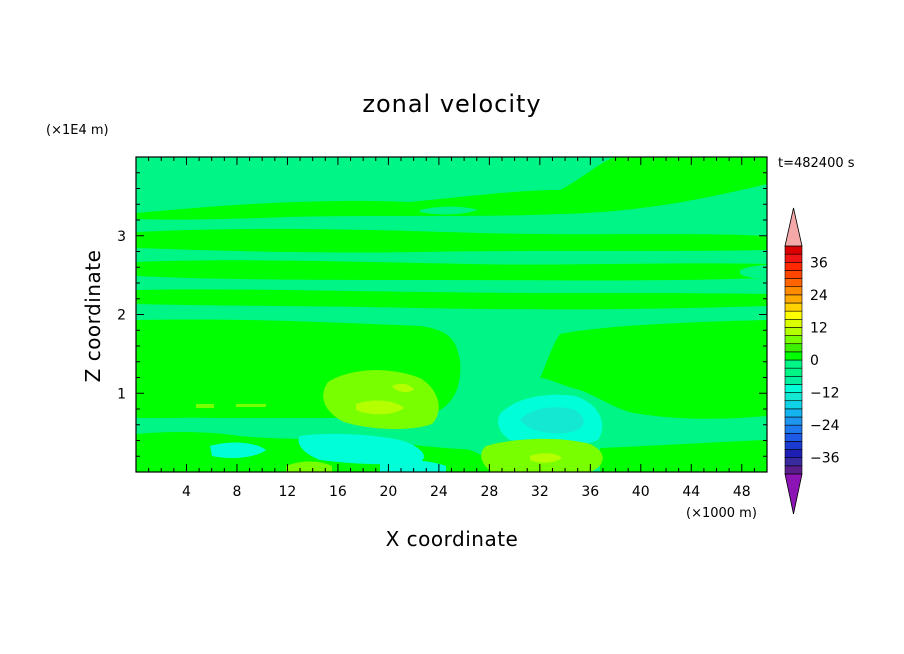 The width and height of the screenshot is (904, 654). What do you see at coordinates (819, 263) in the screenshot?
I see `colorbar-tick-label: 36` at bounding box center [819, 263].